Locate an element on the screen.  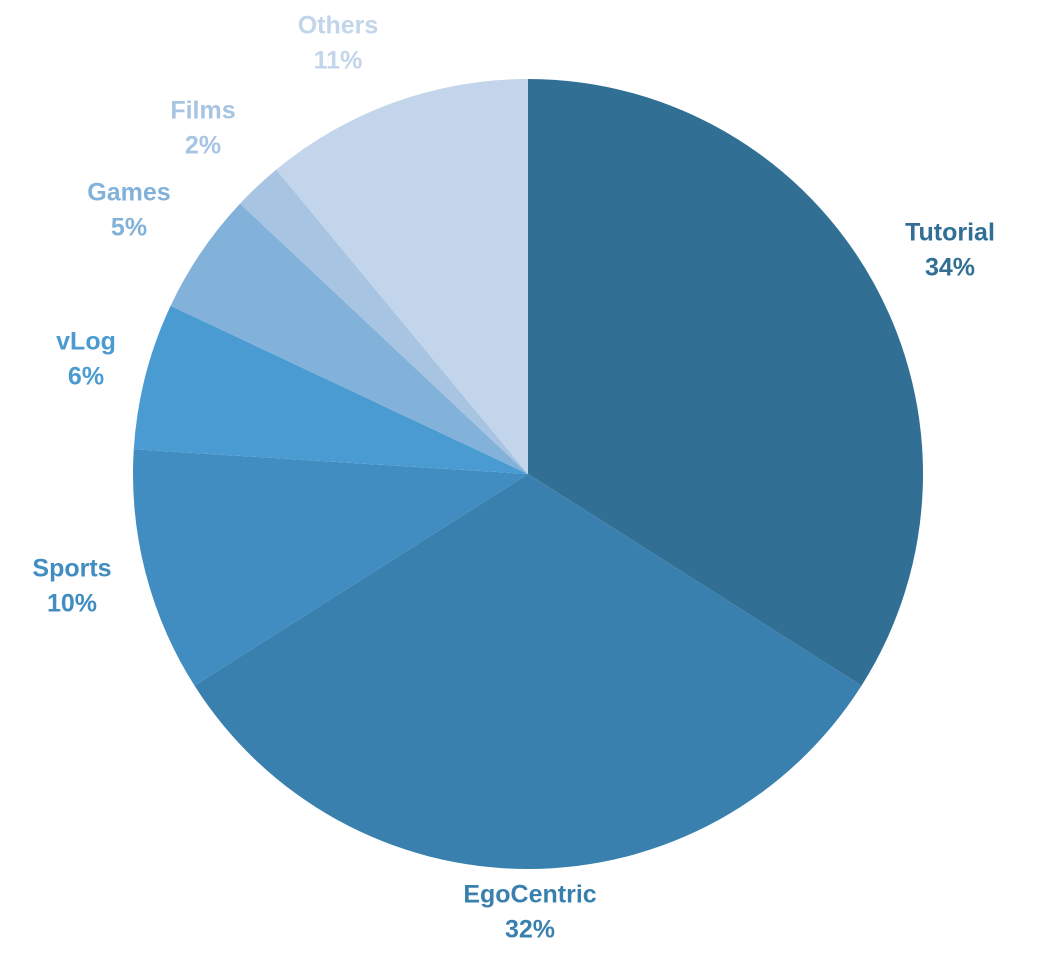
slice-value-others: 11% is located at coordinates (338, 61).